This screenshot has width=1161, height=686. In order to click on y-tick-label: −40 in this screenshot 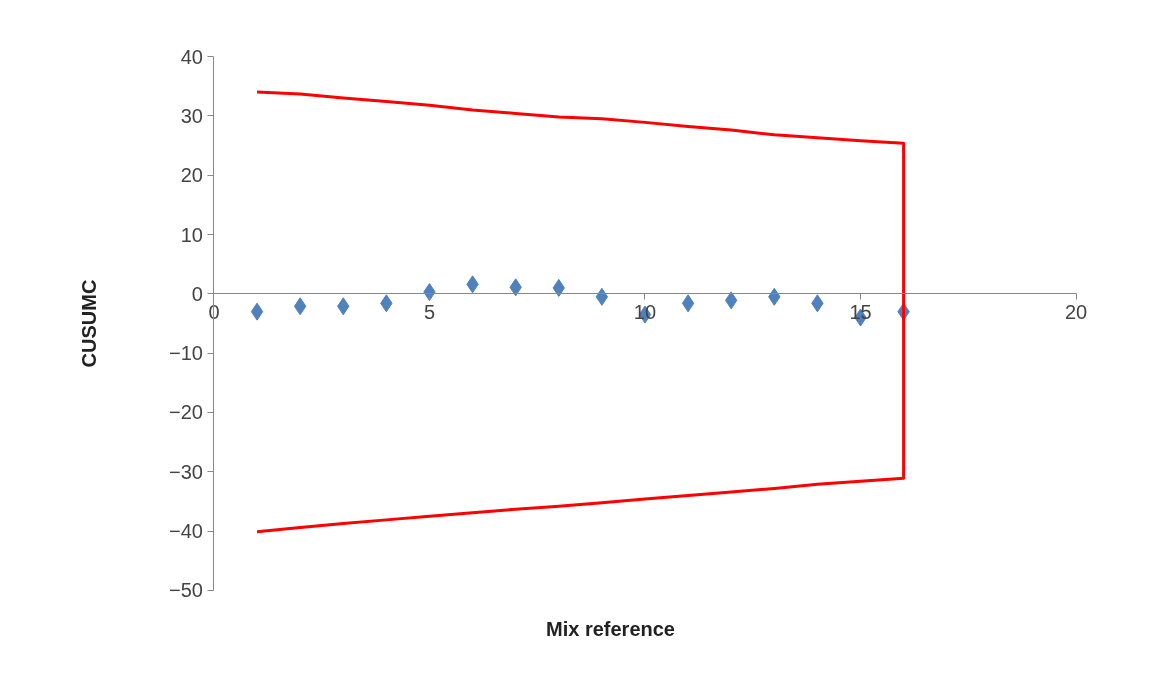, I will do `click(186, 531)`.